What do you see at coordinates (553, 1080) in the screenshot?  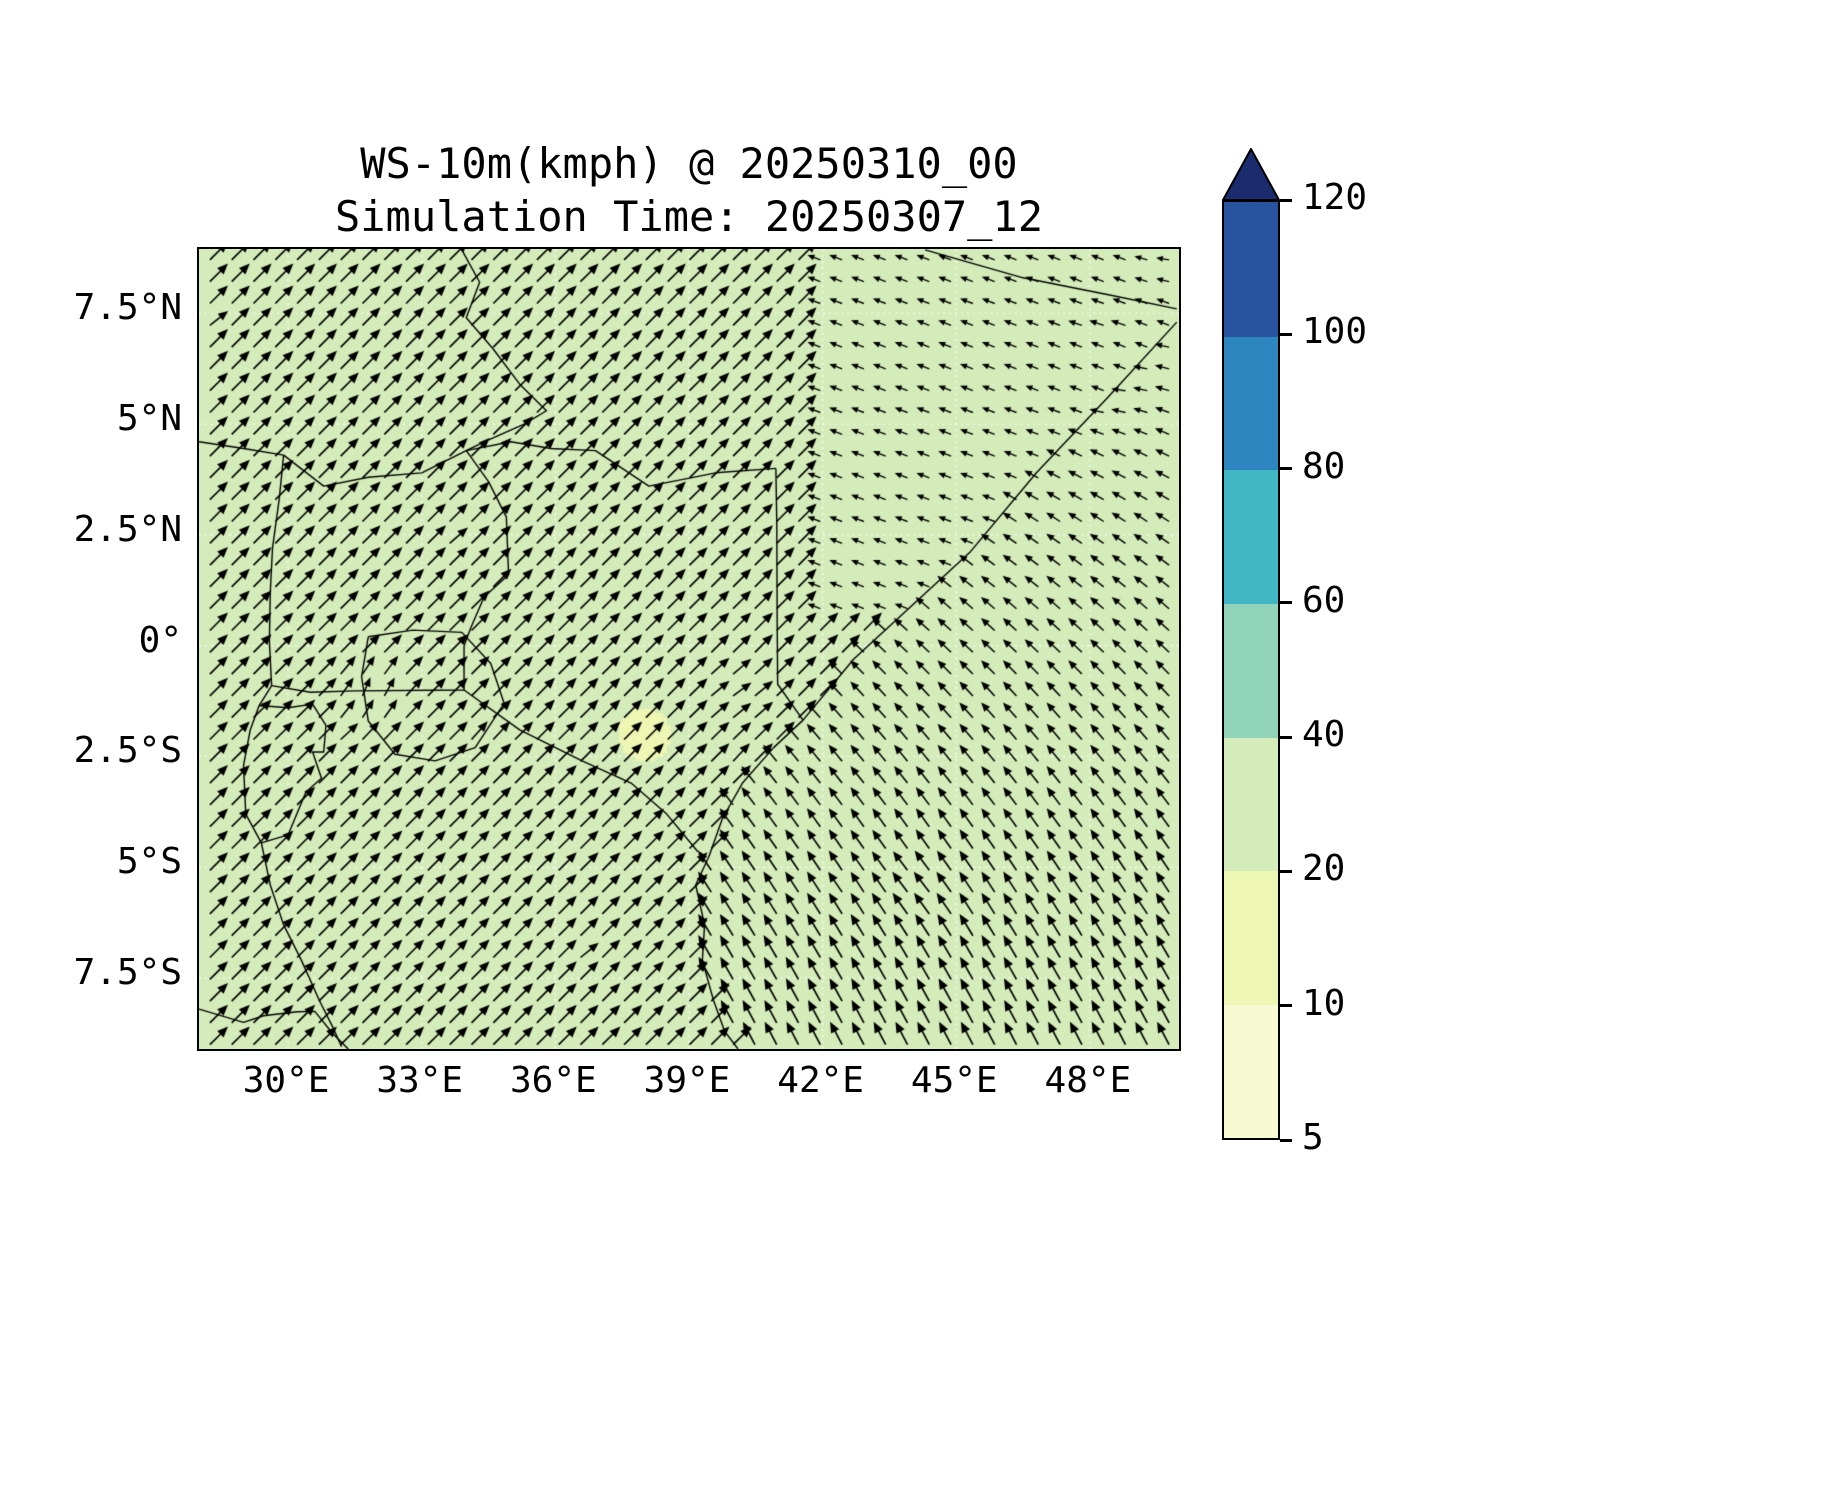 I see `x-tick-label: 36°E` at bounding box center [553, 1080].